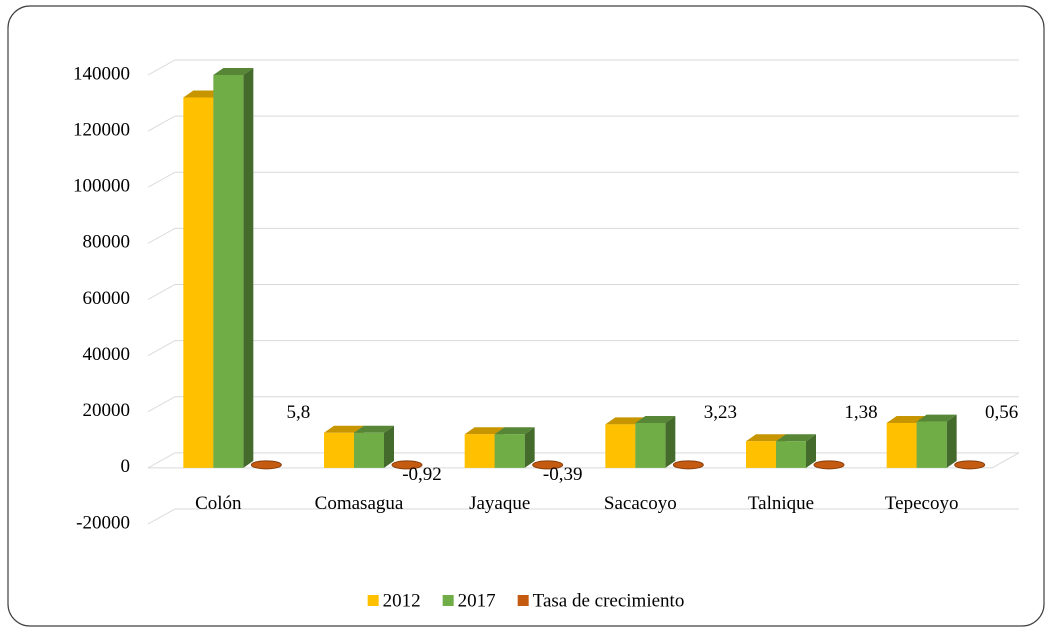 The height and width of the screenshot is (632, 1052). I want to click on x-tick-label: Sacacoyo, so click(640, 503).